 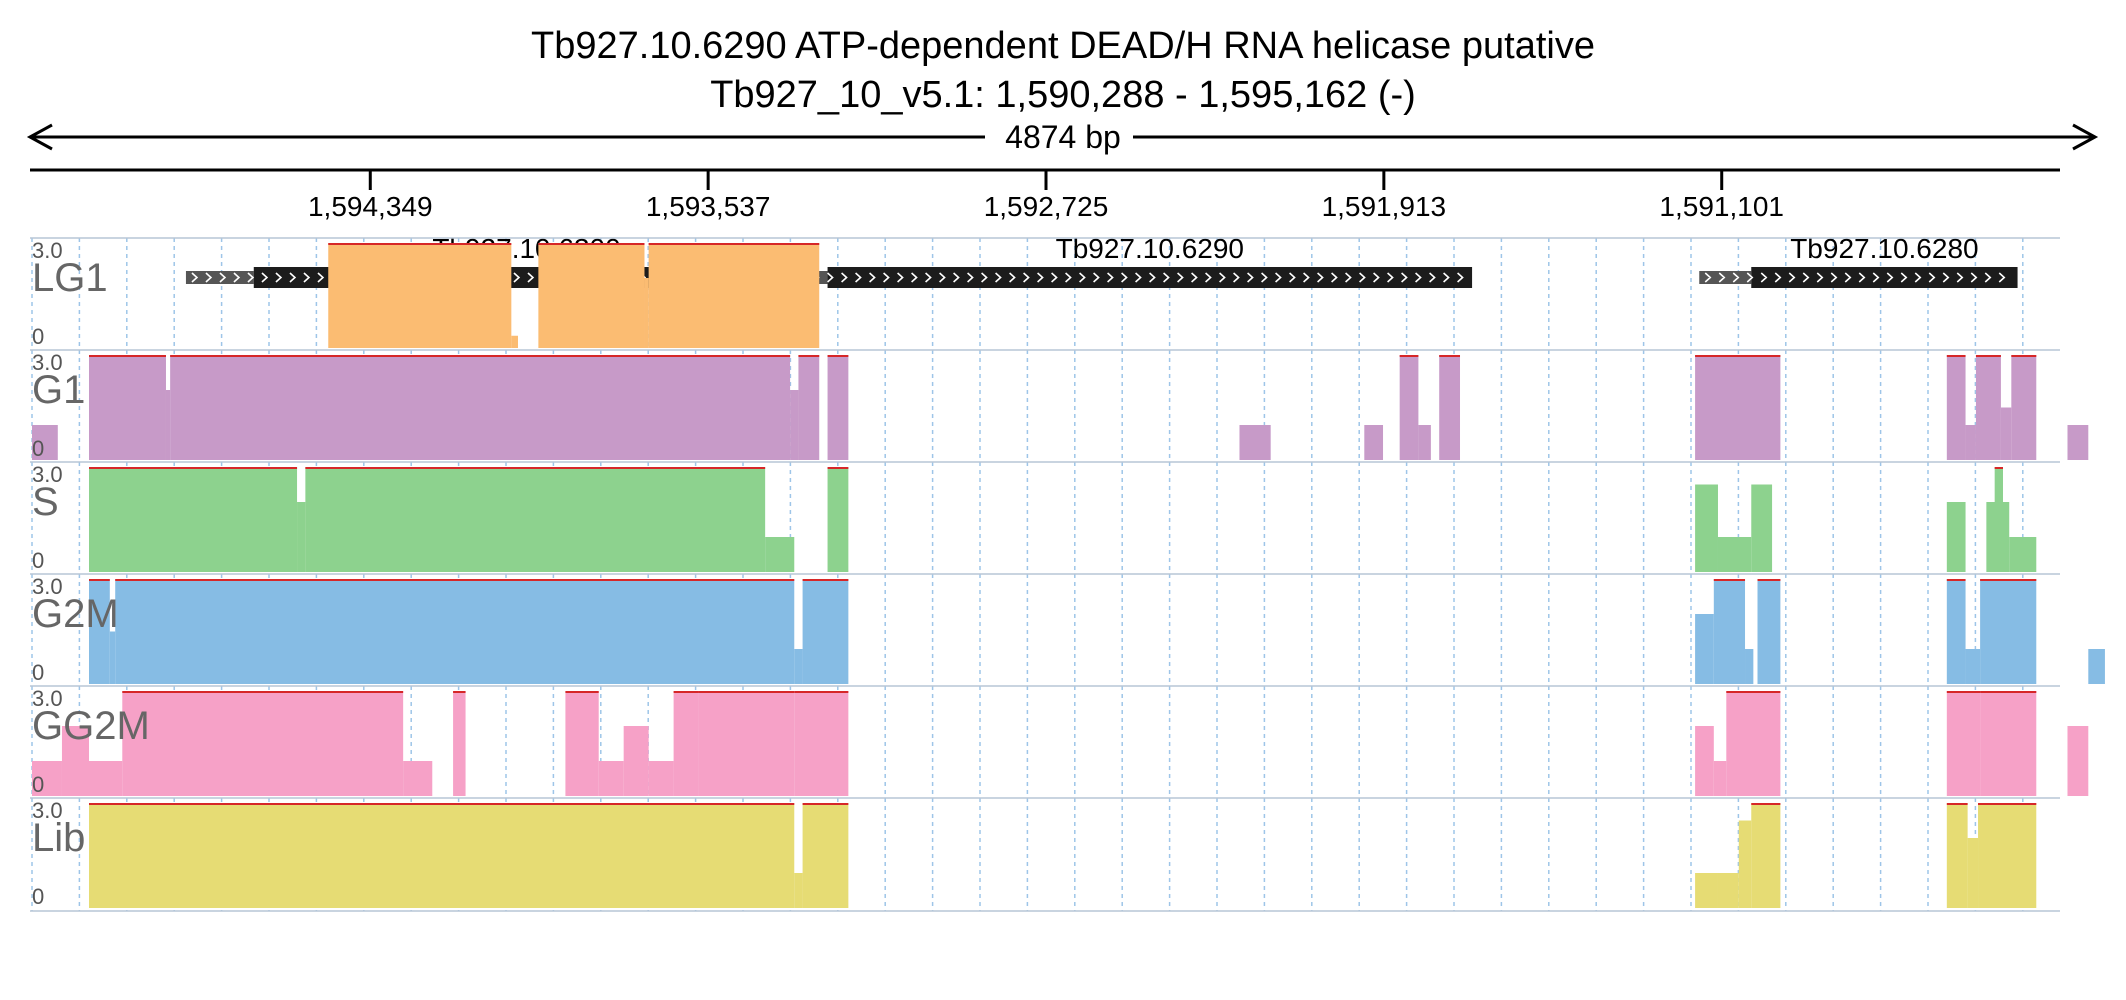 What do you see at coordinates (1059, 741) in the screenshot?
I see `coverage-track-gg2m: 3.0 0 GG2M` at bounding box center [1059, 741].